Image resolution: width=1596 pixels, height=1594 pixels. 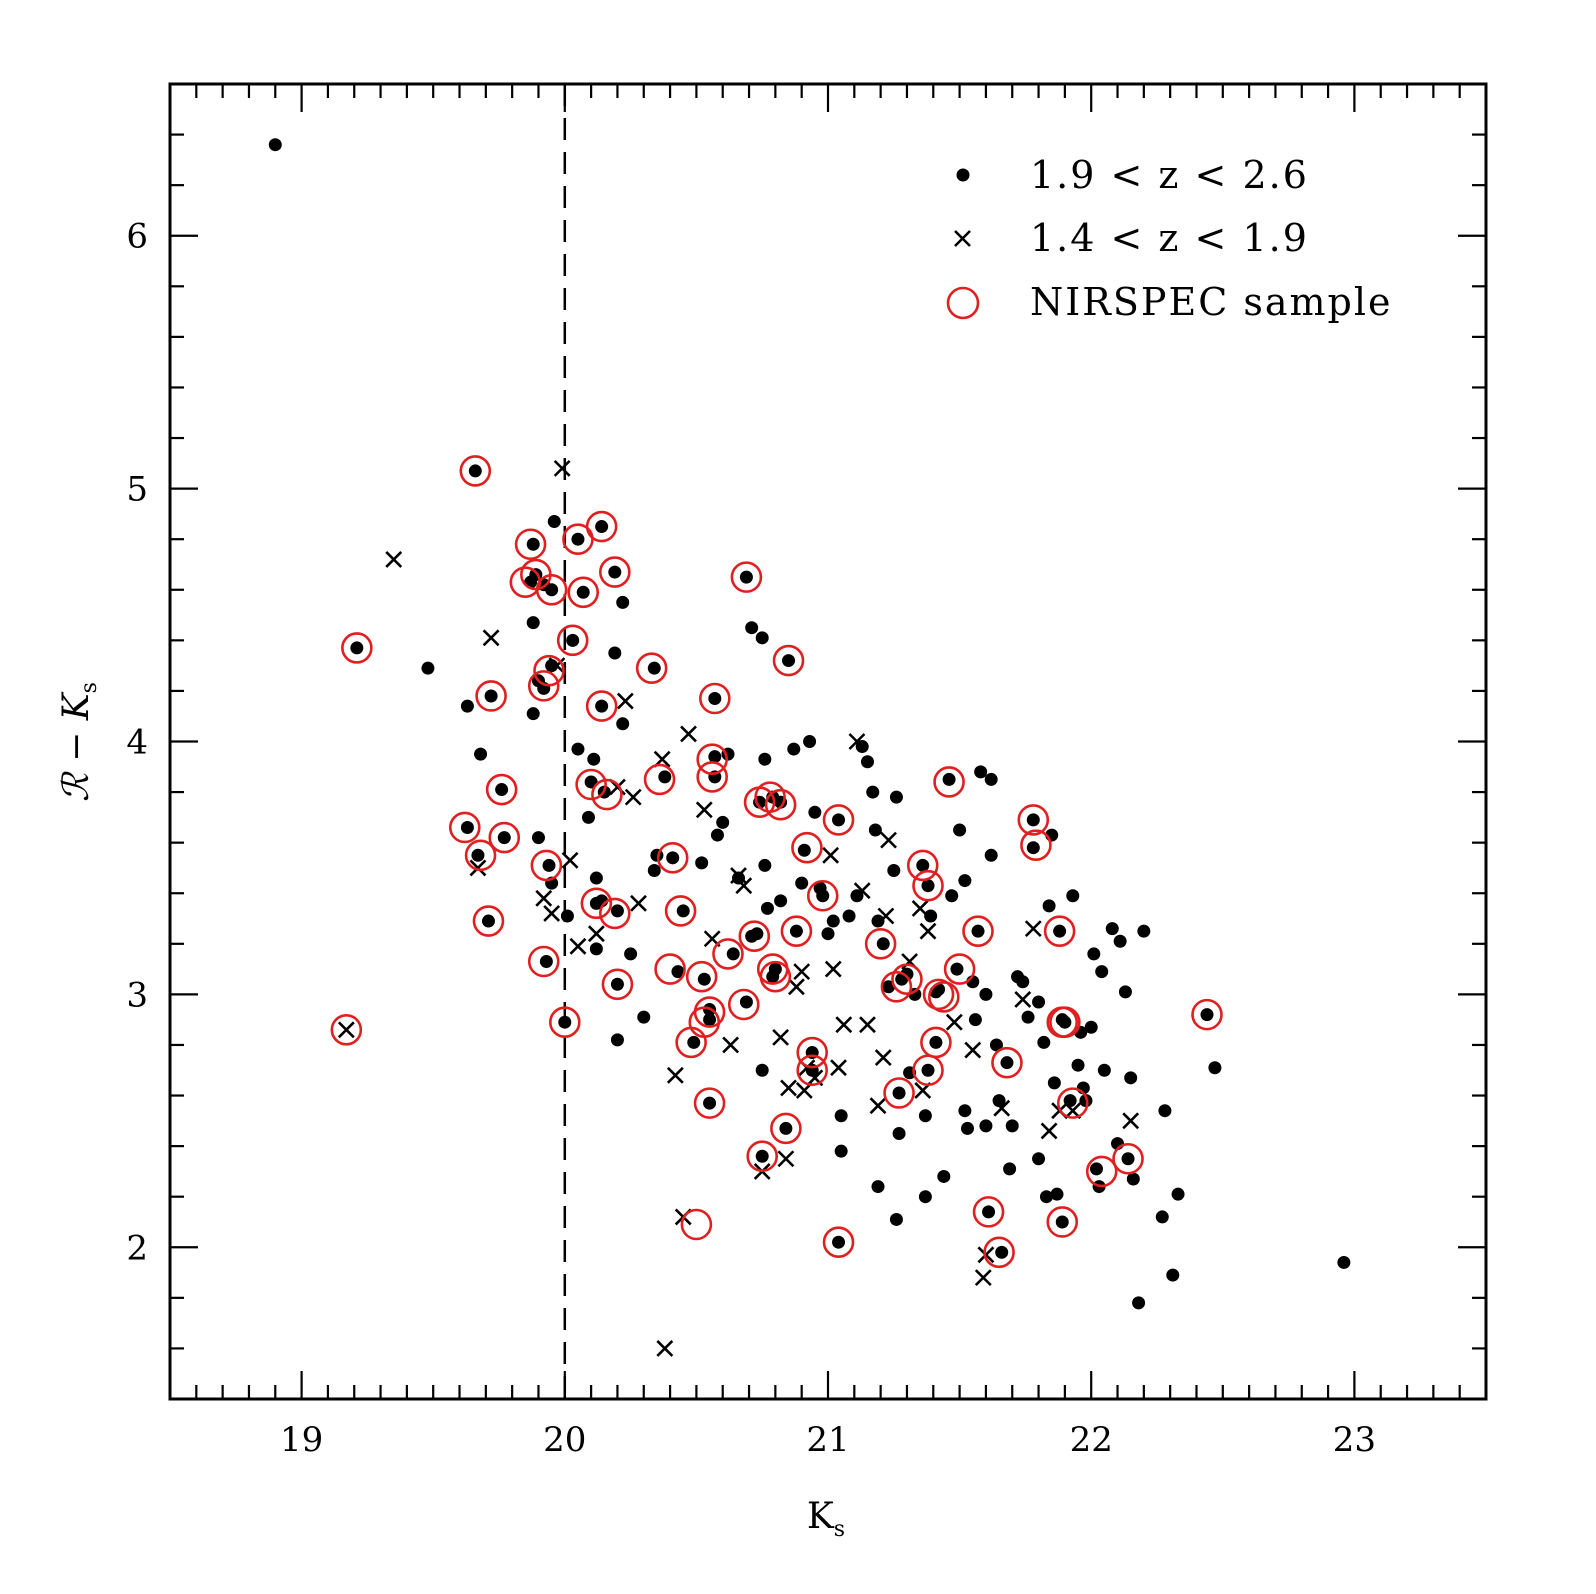 I want to click on x-tick-label: 20, so click(x=564, y=1440).